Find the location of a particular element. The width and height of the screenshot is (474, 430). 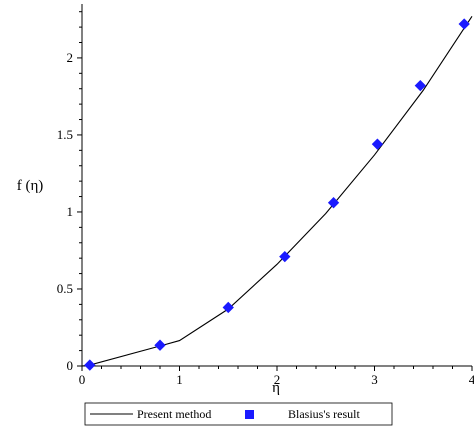

legend-box is located at coordinates (238, 414).